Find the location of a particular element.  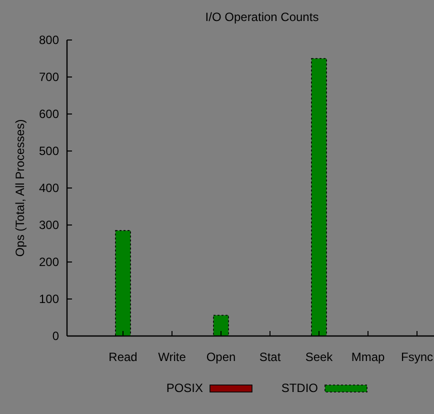

x-tick-label: Open is located at coordinates (221, 357).